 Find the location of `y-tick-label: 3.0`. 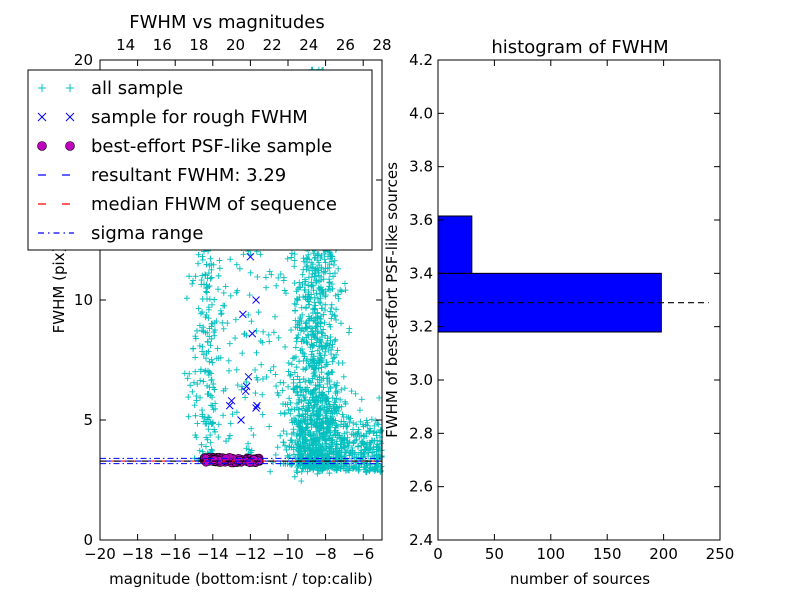

y-tick-label: 3.0 is located at coordinates (421, 380).